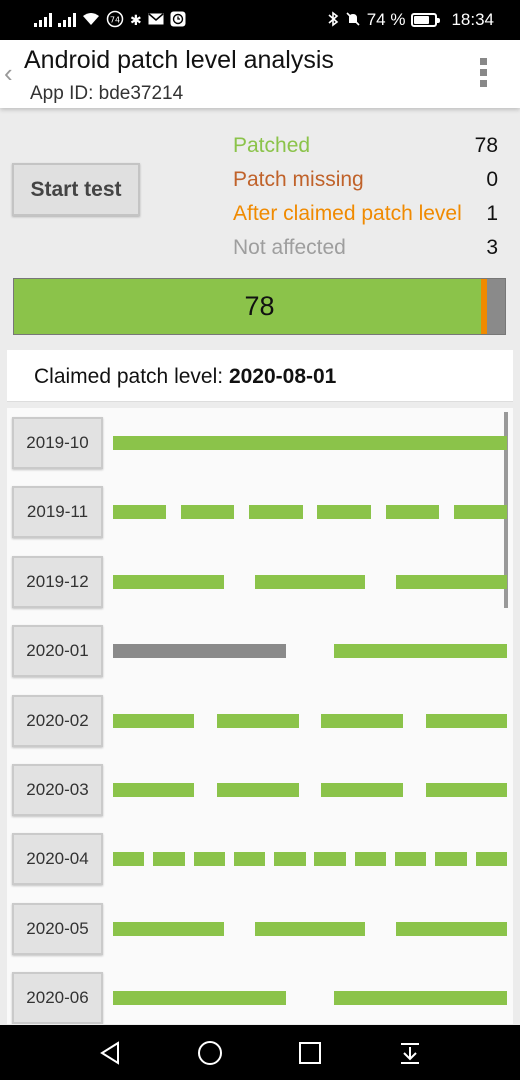 This screenshot has height=1080, width=520. I want to click on summary-label: After claimed patch level, so click(347, 213).